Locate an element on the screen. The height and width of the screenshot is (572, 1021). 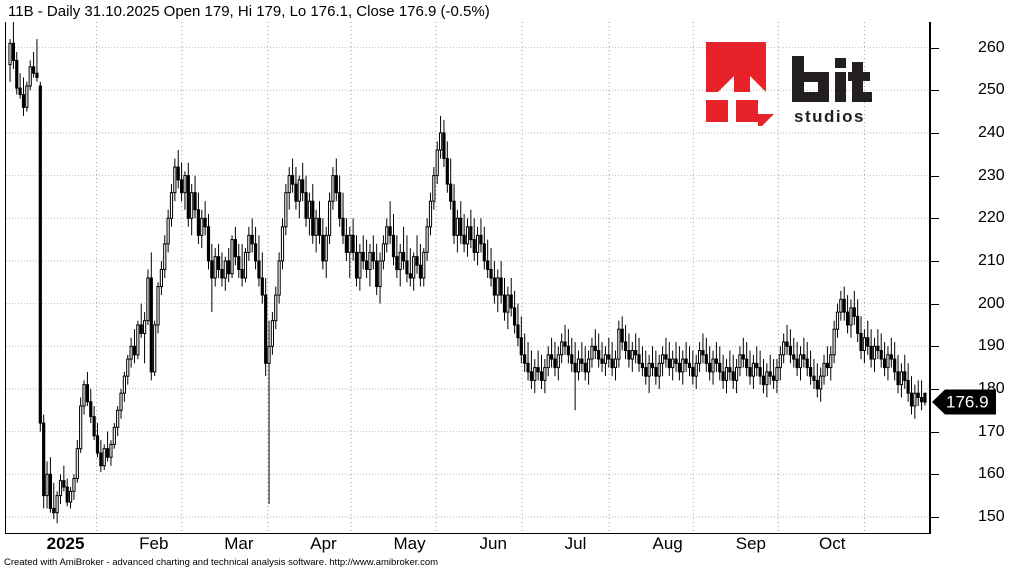
y-axis-label: 190 is located at coordinates (991, 346).